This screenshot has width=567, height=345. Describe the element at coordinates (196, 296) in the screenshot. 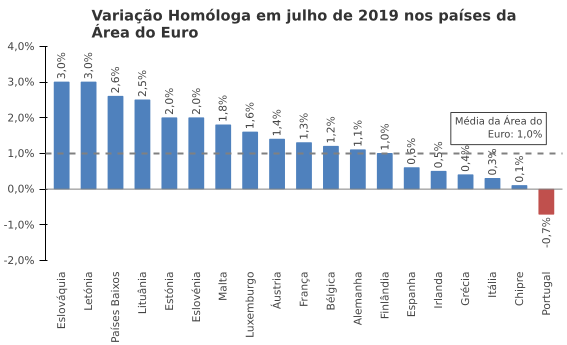

I see `x-tick-label: Eslovénia` at that location.